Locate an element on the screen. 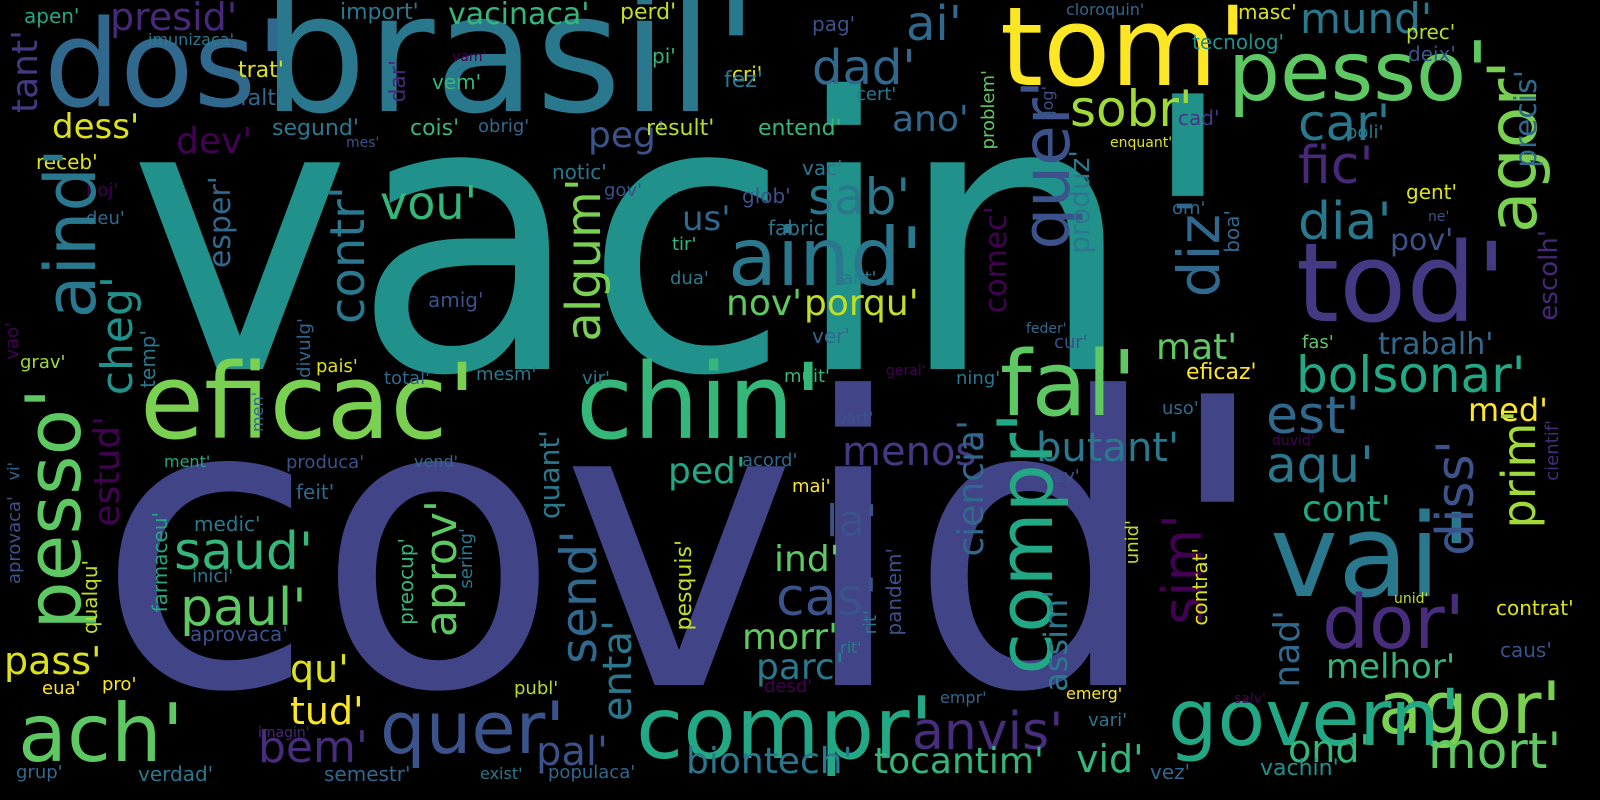 This screenshot has height=800, width=1600. word-verdad: imagin' is located at coordinates (284, 733).